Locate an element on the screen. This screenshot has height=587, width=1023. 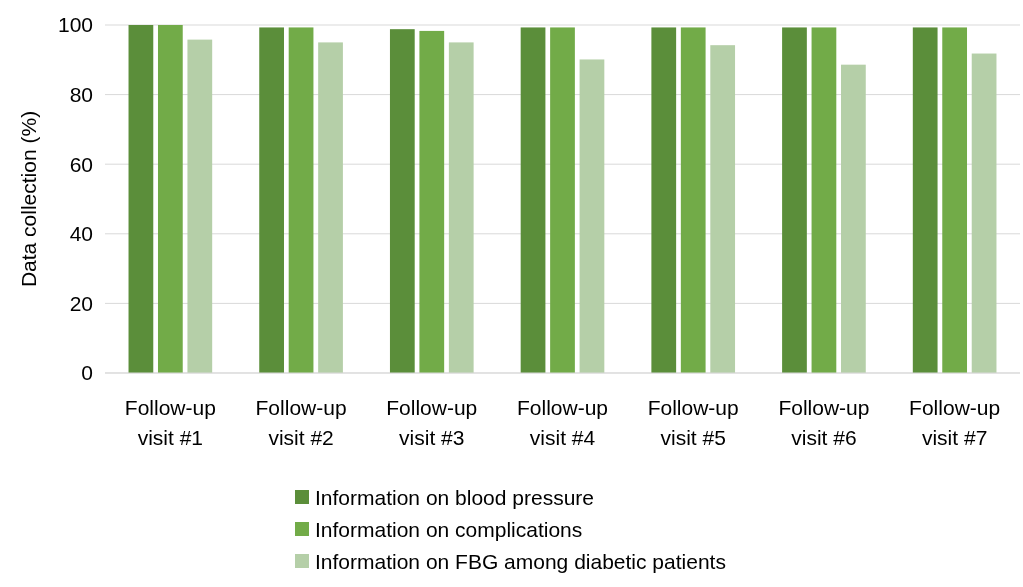
x-tick-label: Follow-up visit #3 is located at coordinates (432, 422).